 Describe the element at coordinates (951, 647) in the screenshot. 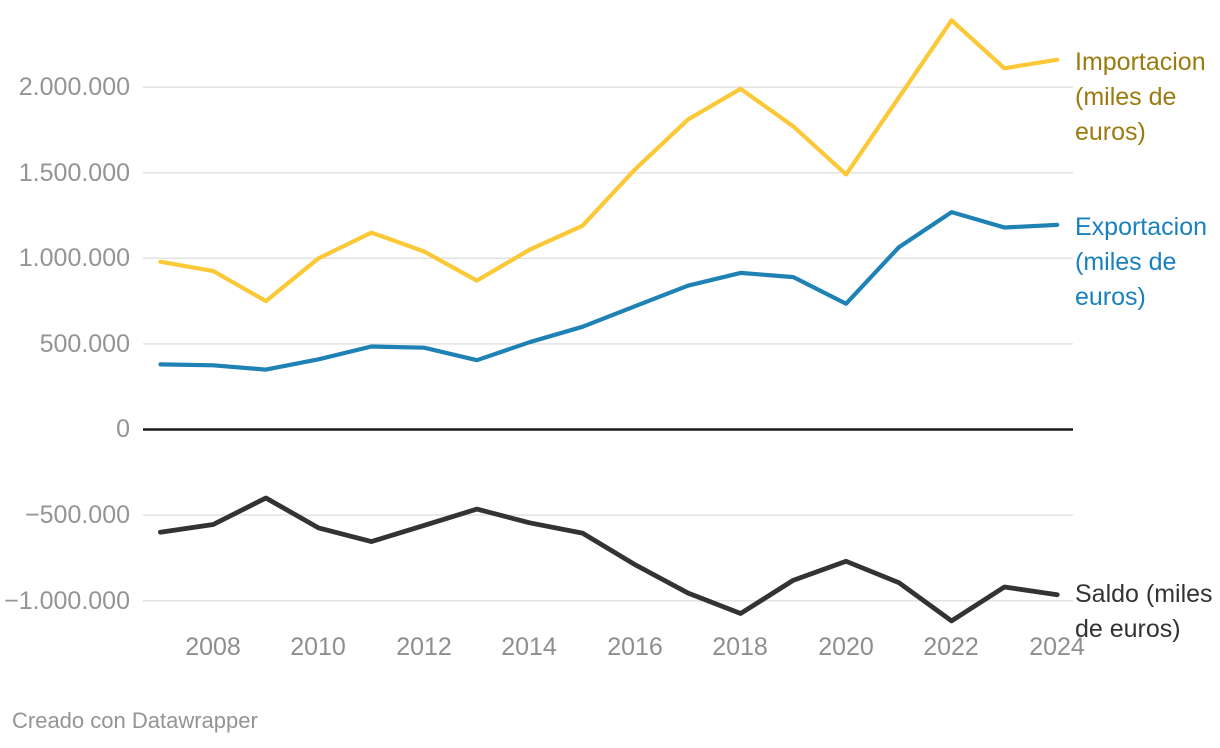

I see `x-axis-tick-label: 2022` at that location.